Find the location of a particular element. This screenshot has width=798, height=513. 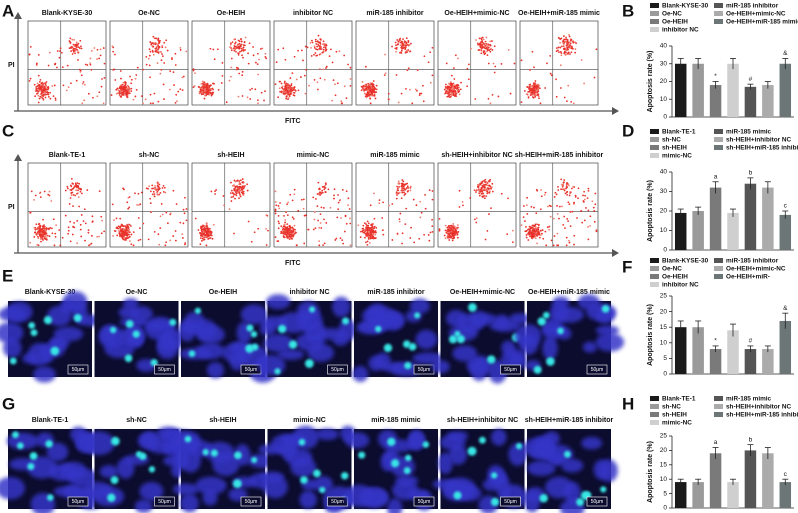

panel-label: sh-HEIH is located at coordinates (222, 420).